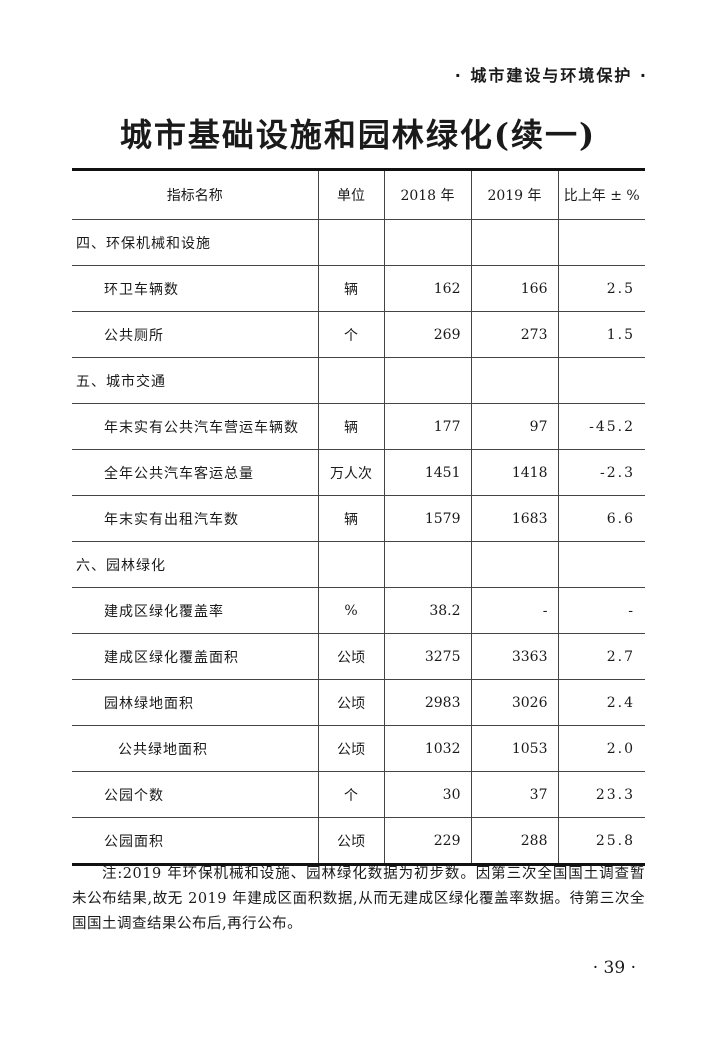 The height and width of the screenshot is (1049, 716). Describe the element at coordinates (195, 472) in the screenshot. I see `indicator-name: 全年公共汽车客运总量` at that location.